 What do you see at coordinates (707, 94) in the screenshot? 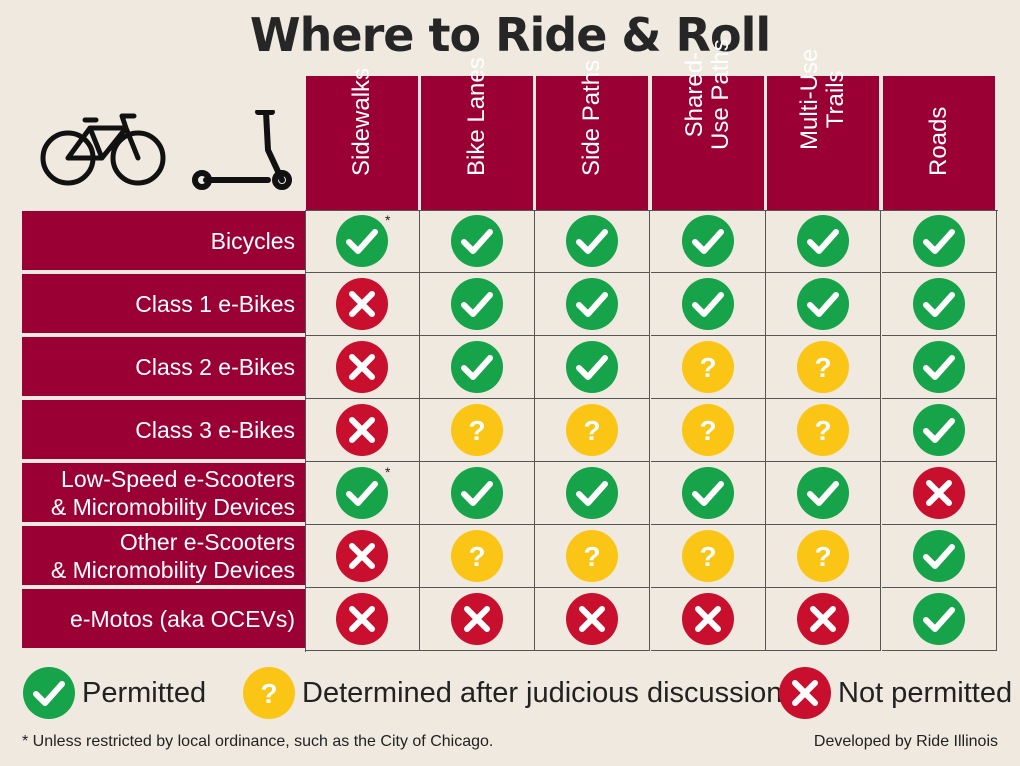
I see `column-header-label: Shared- Use Paths` at bounding box center [707, 94].